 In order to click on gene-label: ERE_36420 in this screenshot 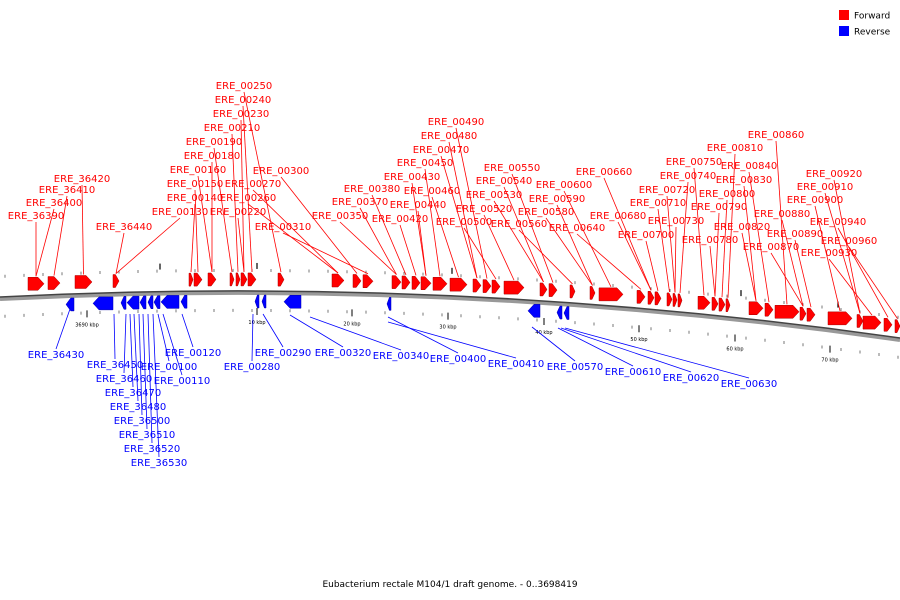, I will do `click(82, 179)`.